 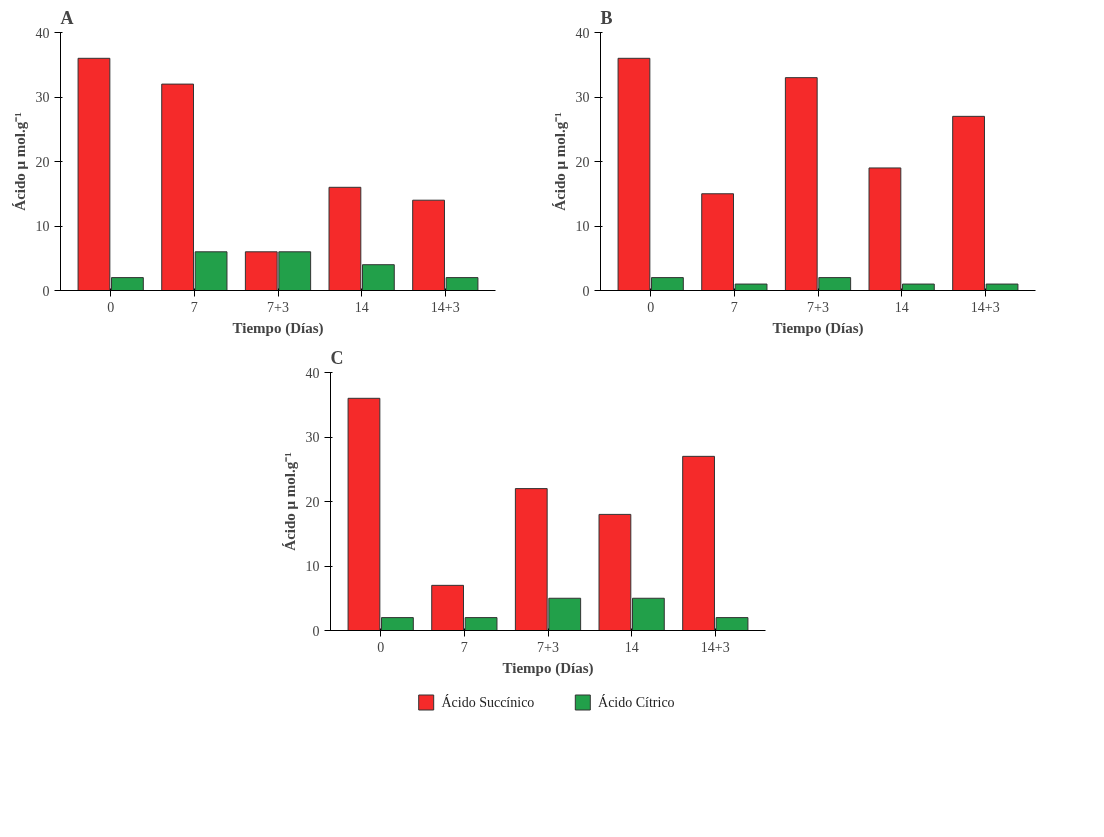 I want to click on legend-label: Ácido Succínico, so click(x=488, y=702).